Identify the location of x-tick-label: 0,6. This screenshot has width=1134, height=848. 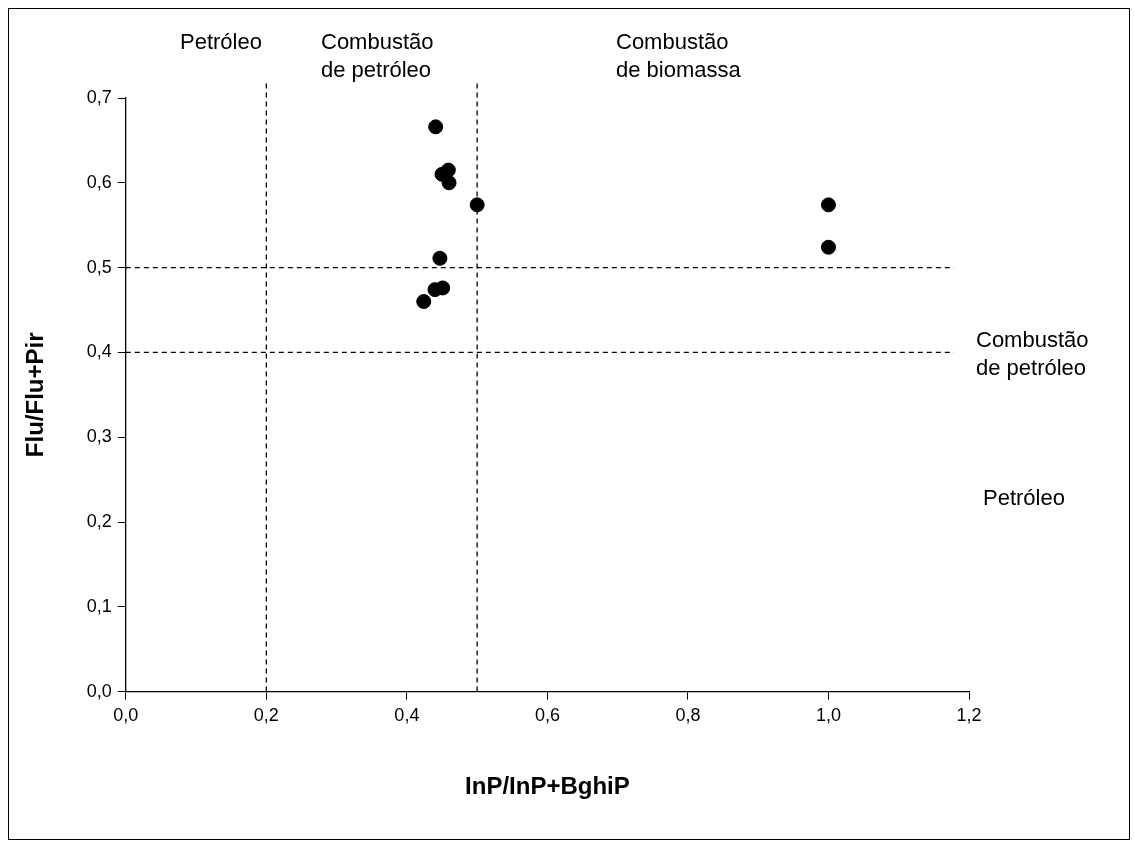
(547, 715).